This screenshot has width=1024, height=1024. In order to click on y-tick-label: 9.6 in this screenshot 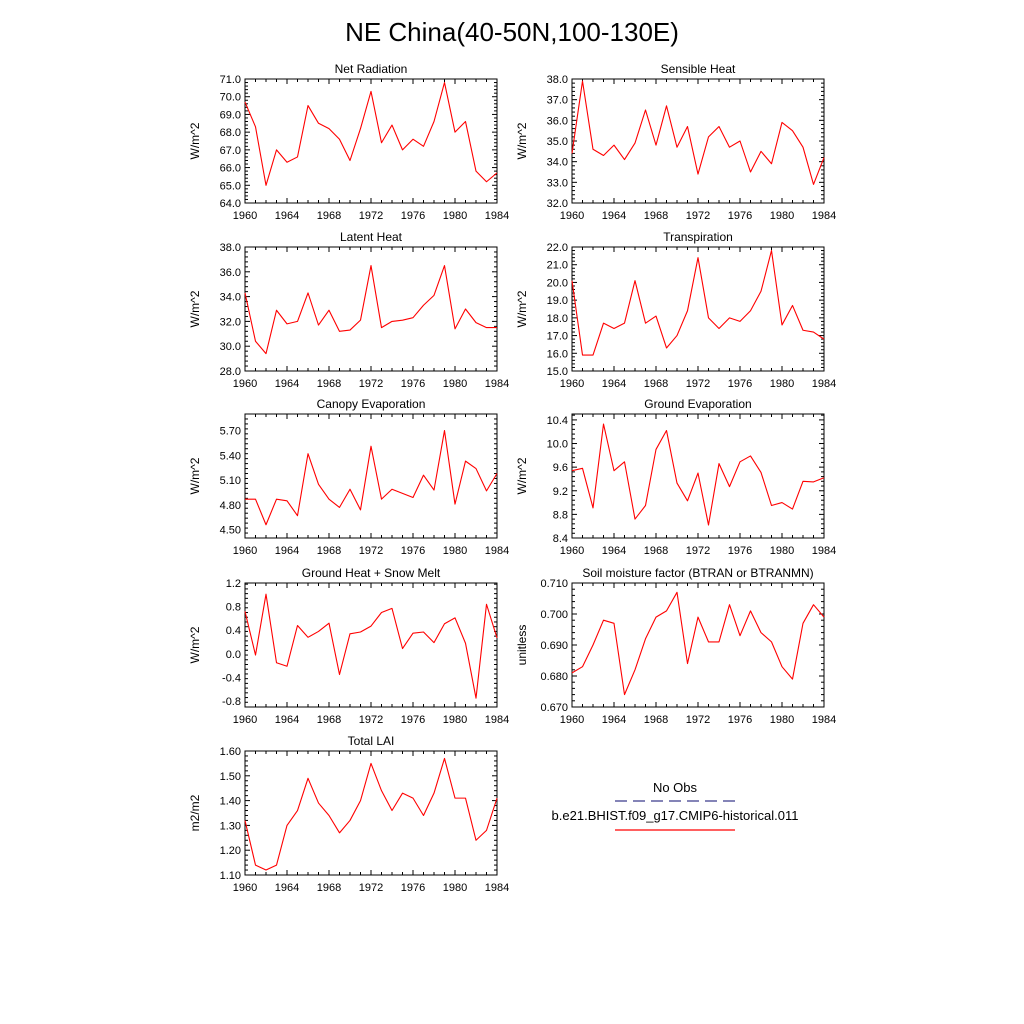, I will do `click(560, 468)`.